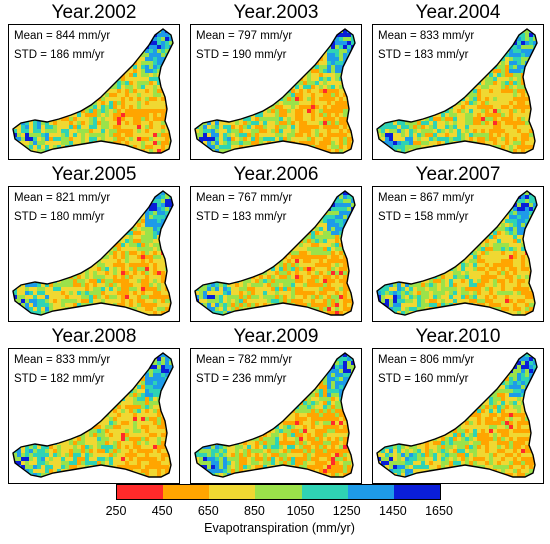 This screenshot has height=544, width=550. Describe the element at coordinates (300, 511) in the screenshot. I see `legend-tick-label: 1050` at that location.